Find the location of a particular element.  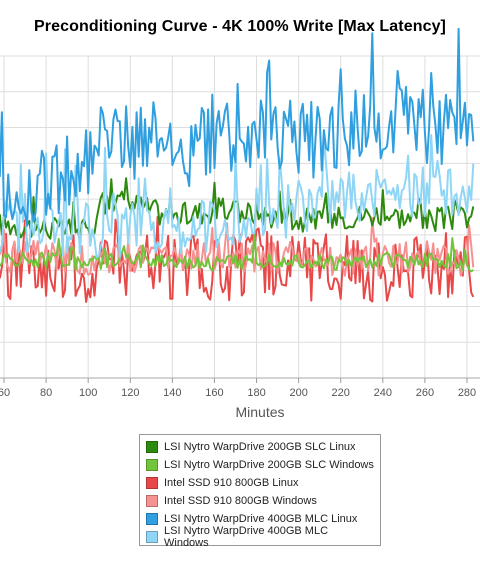

legend-label: LSI Nytro WarpDrive 400GB MLC Linux is located at coordinates (261, 519).